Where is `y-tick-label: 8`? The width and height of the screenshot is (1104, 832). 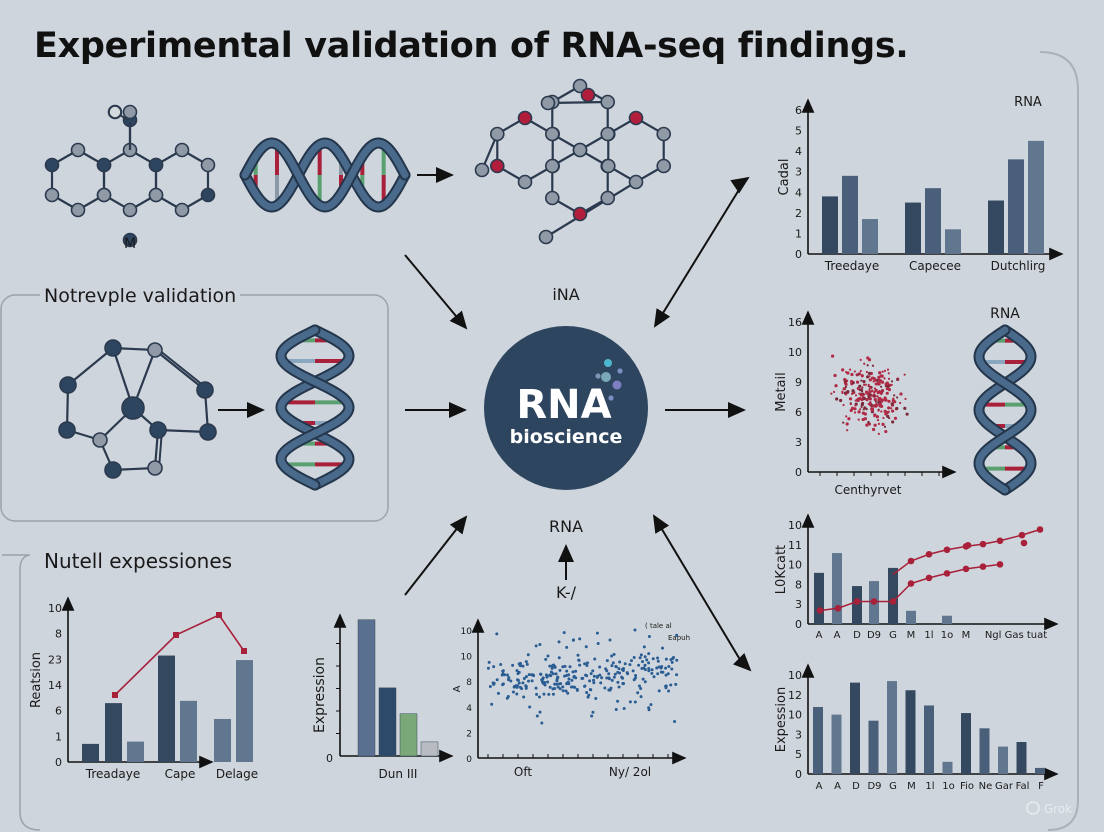
y-tick-label: 8 is located at coordinates (798, 584).